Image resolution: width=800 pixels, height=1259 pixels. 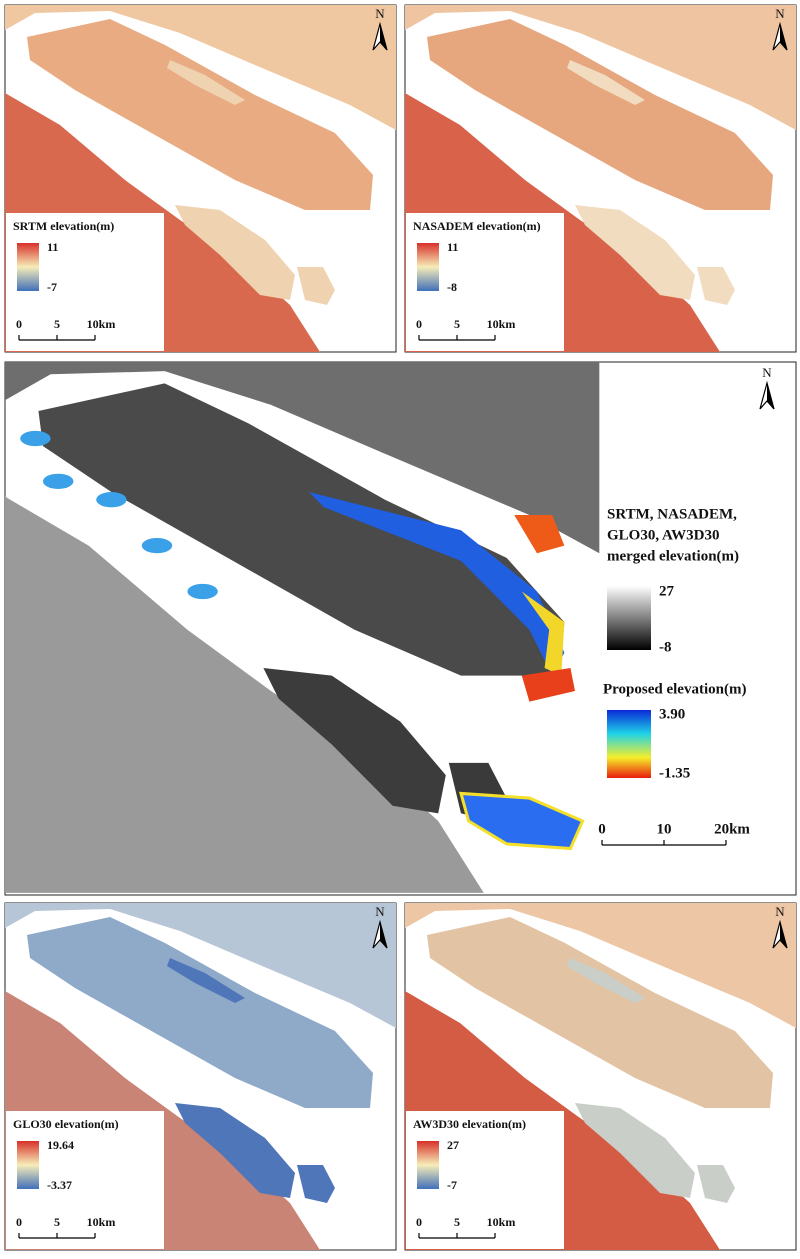 I want to click on legend-min: -1.35, so click(x=674, y=773).